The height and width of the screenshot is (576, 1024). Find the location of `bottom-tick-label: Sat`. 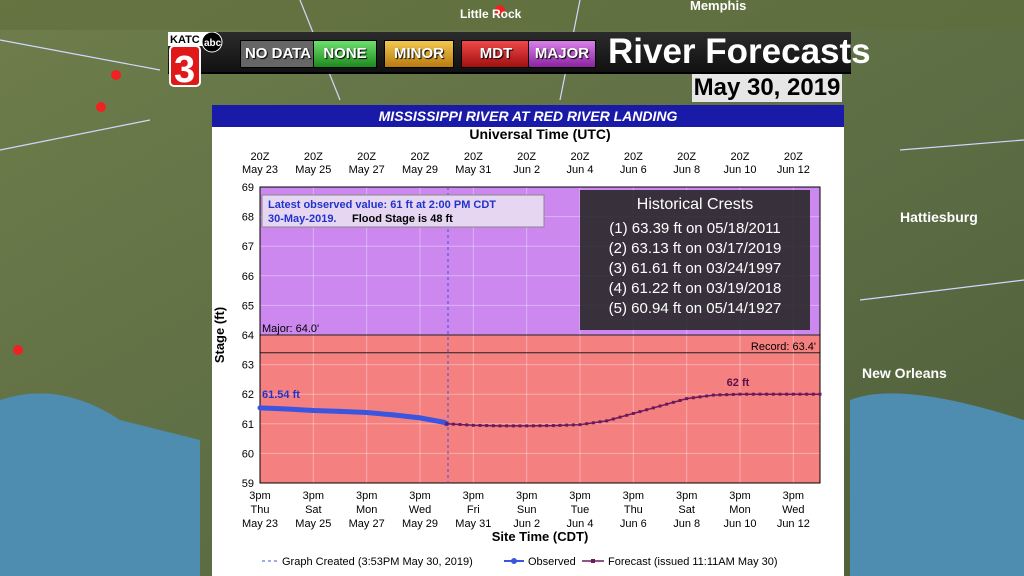

bottom-tick-label: Sat is located at coordinates (313, 510).